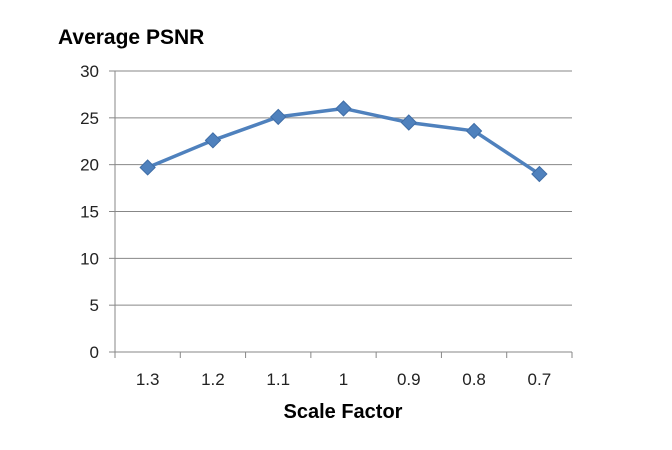  Describe the element at coordinates (148, 379) in the screenshot. I see `x-tick-label: 1.3` at that location.